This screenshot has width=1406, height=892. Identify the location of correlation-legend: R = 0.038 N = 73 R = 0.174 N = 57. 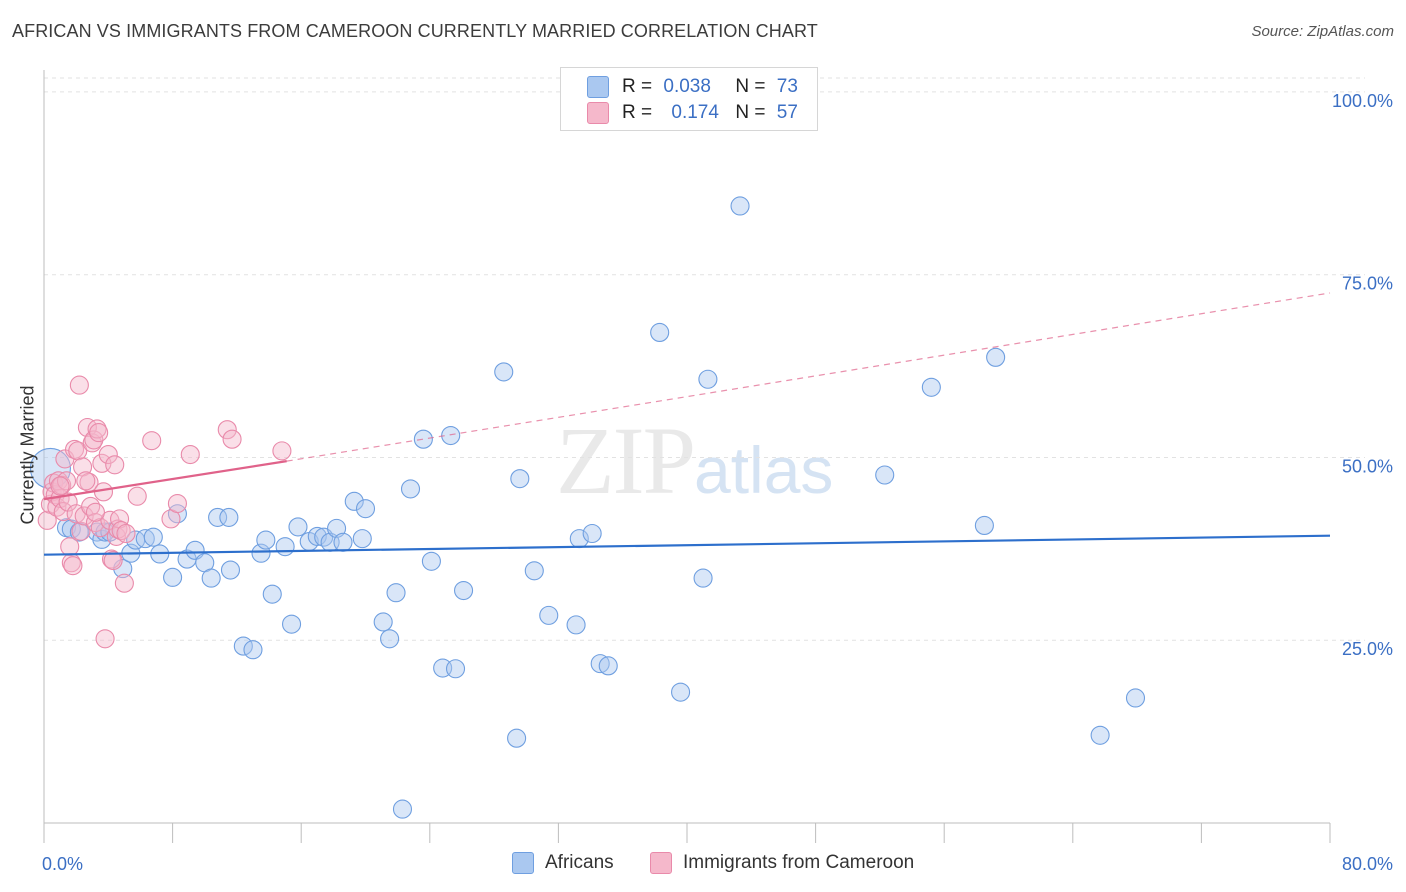
(689, 99).